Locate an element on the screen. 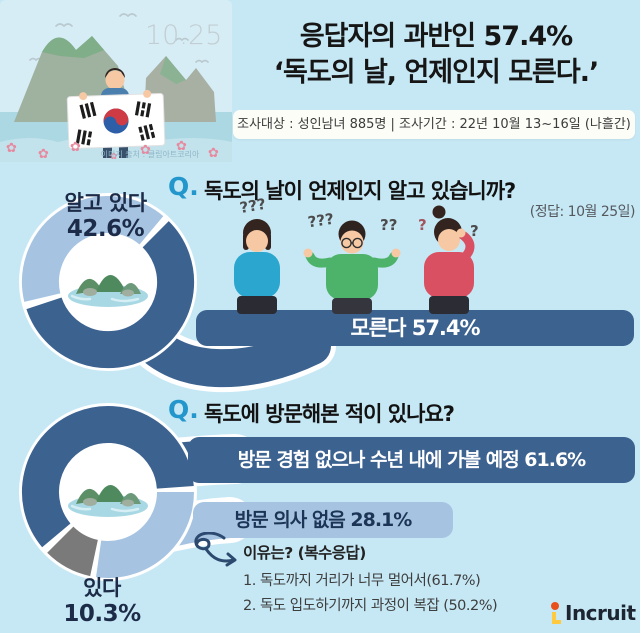  q2-question: 독도에 방문해본 적이 있나요? is located at coordinates (329, 414).